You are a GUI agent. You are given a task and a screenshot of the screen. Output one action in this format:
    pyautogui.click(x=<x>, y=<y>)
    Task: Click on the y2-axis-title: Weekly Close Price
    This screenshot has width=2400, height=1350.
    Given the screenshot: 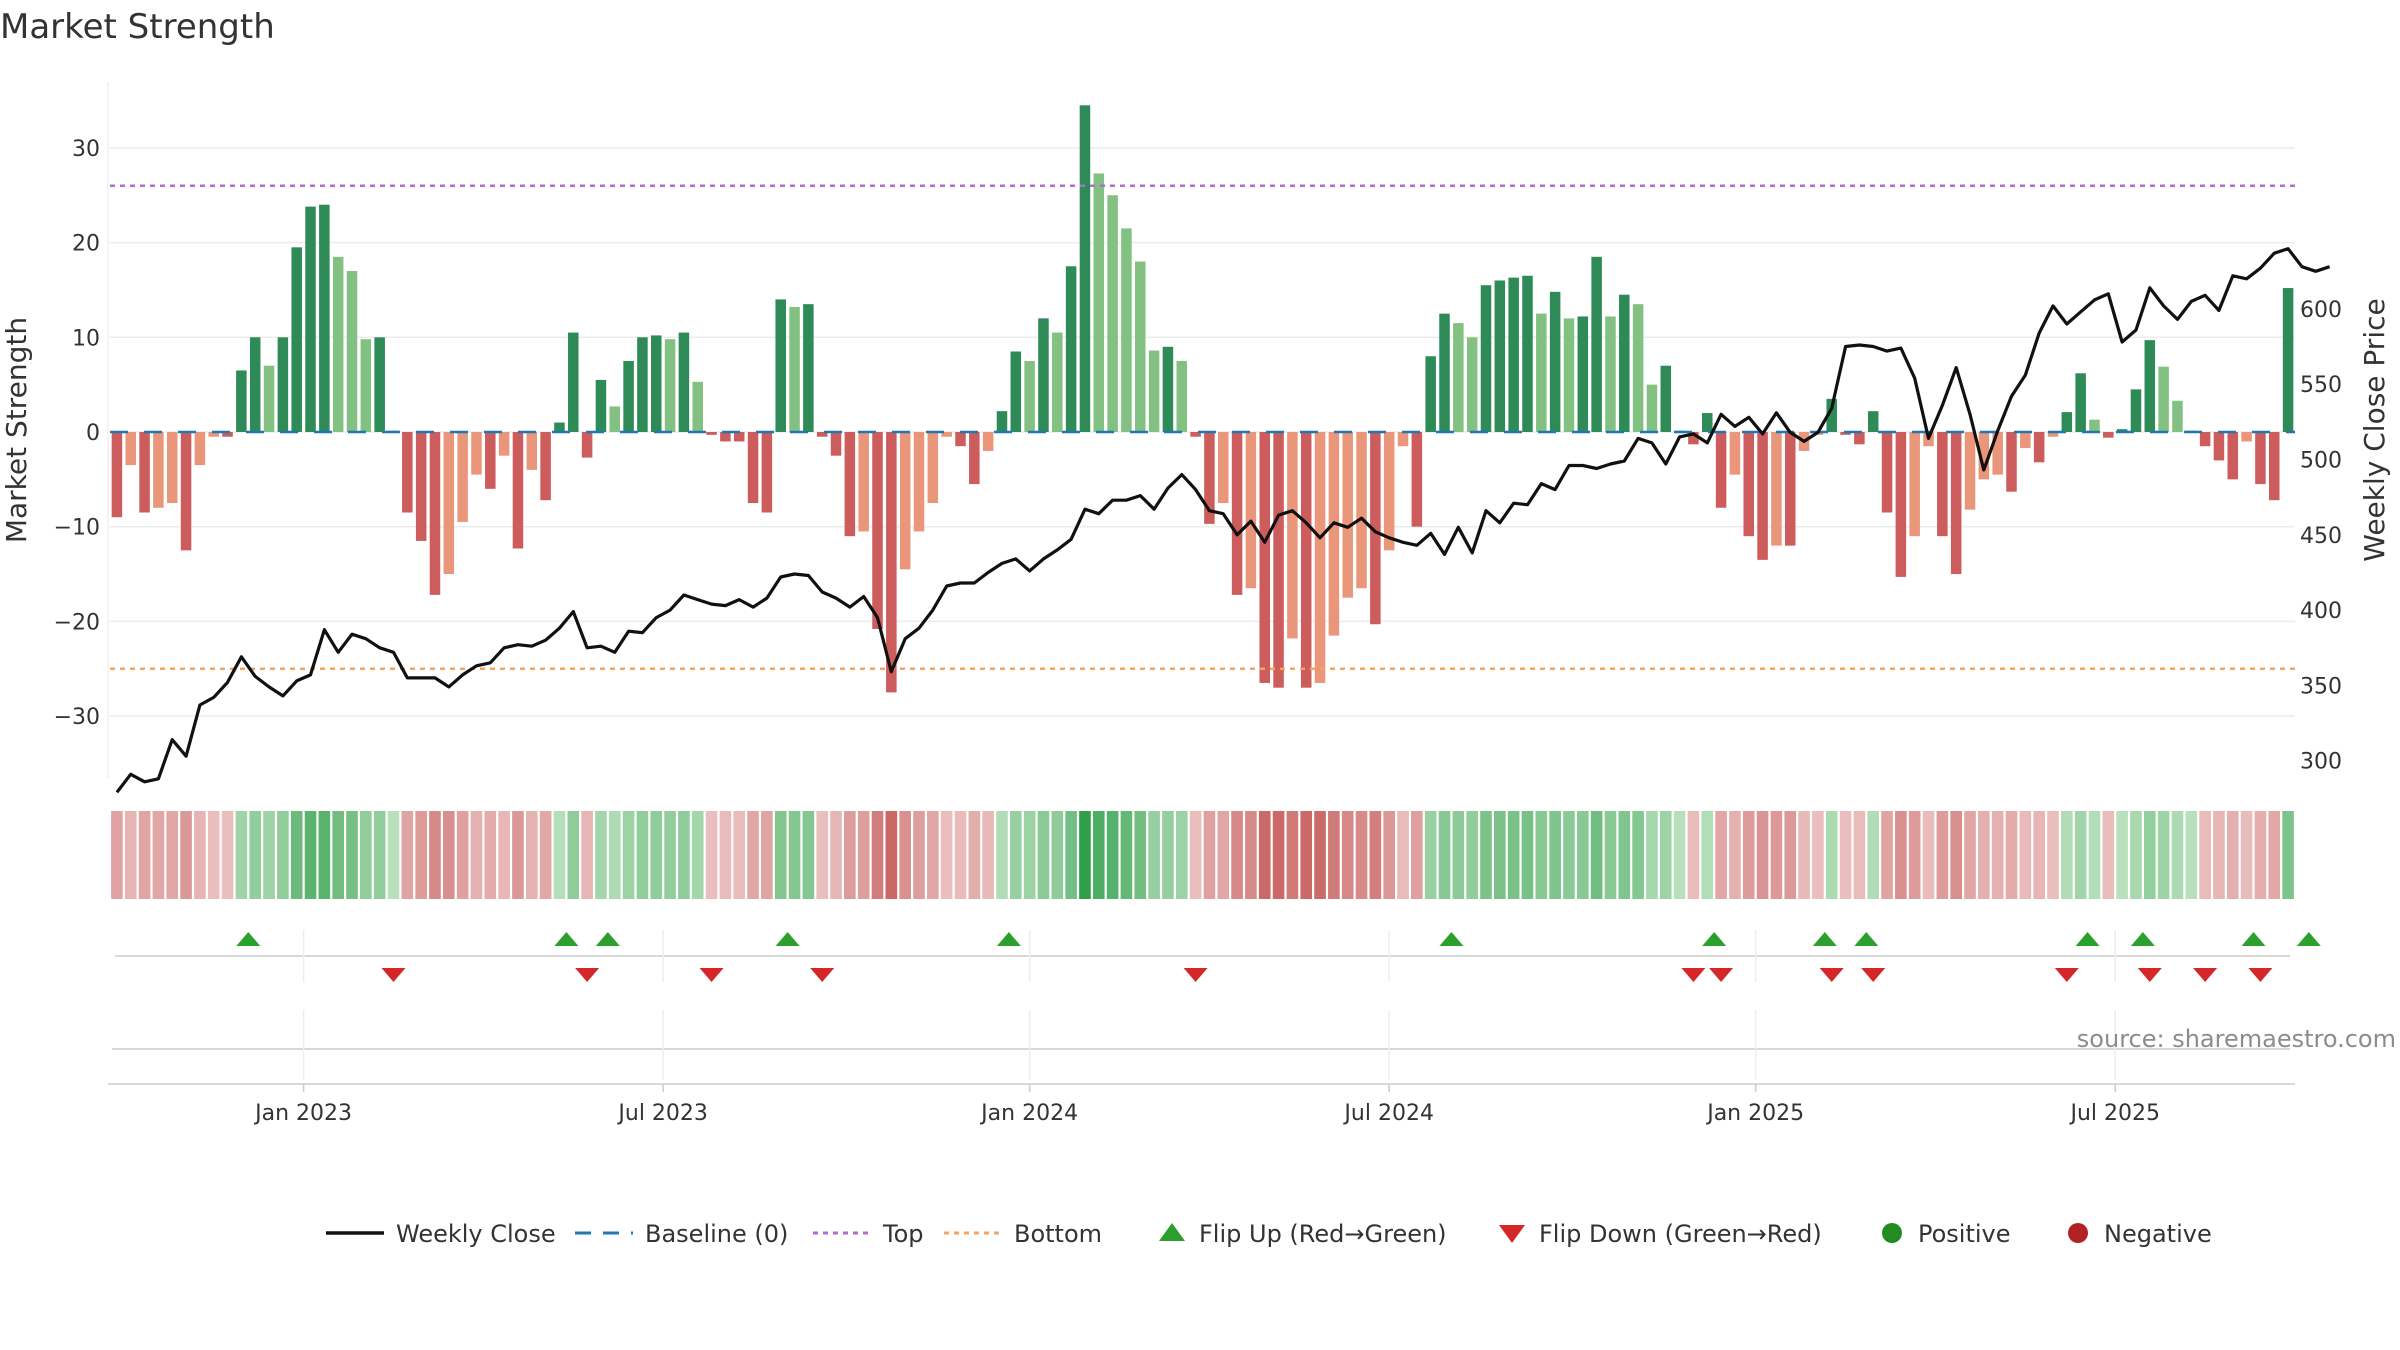 What is the action you would take?
    pyautogui.click(x=2374, y=429)
    